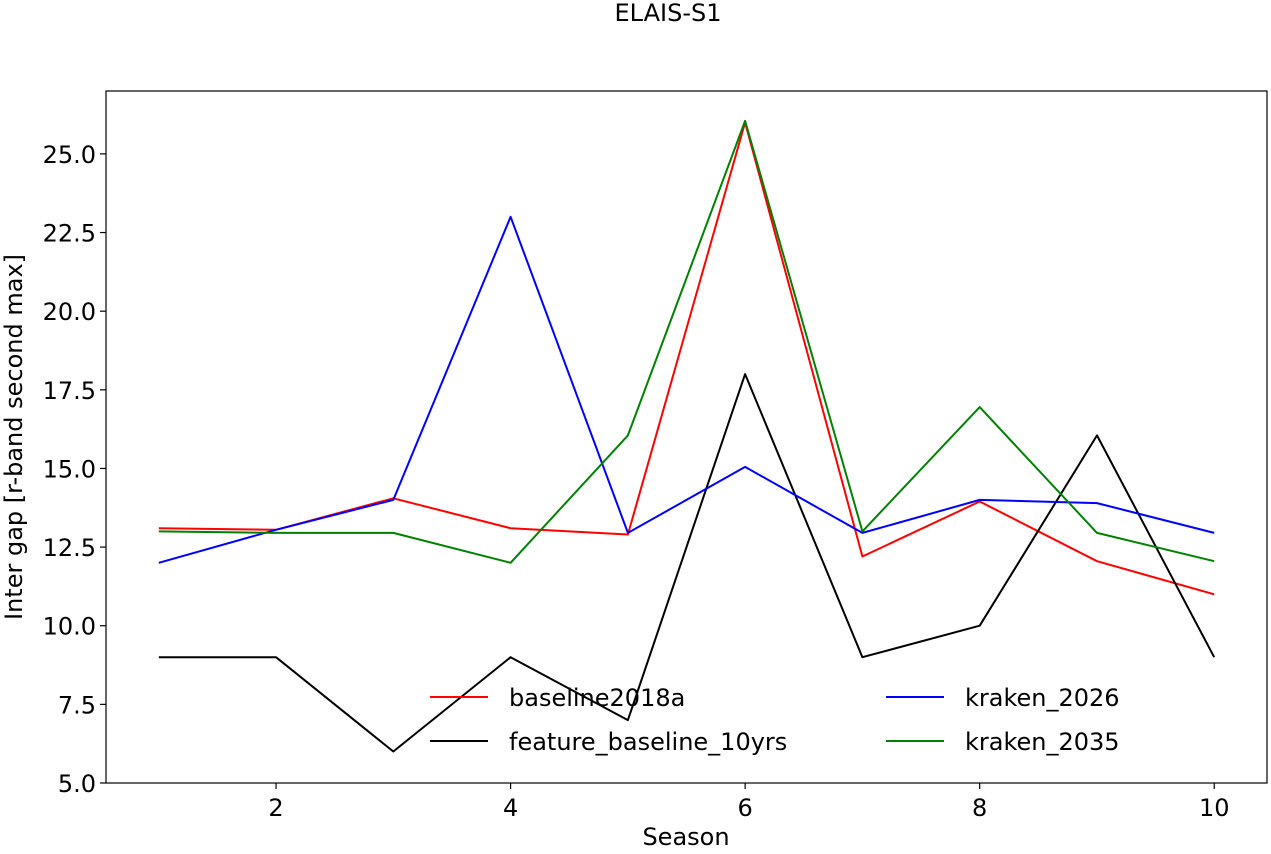 Image resolution: width=1271 pixels, height=854 pixels. I want to click on y-tick-label: 22.5, so click(69, 234).